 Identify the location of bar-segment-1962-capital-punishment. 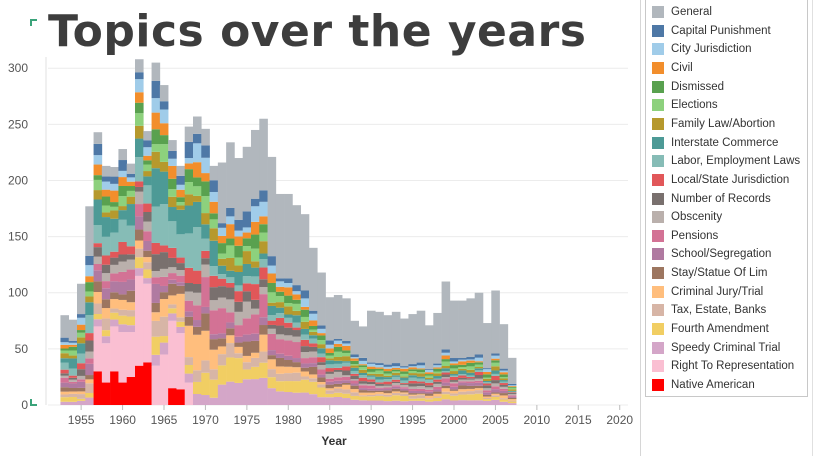
(139, 76).